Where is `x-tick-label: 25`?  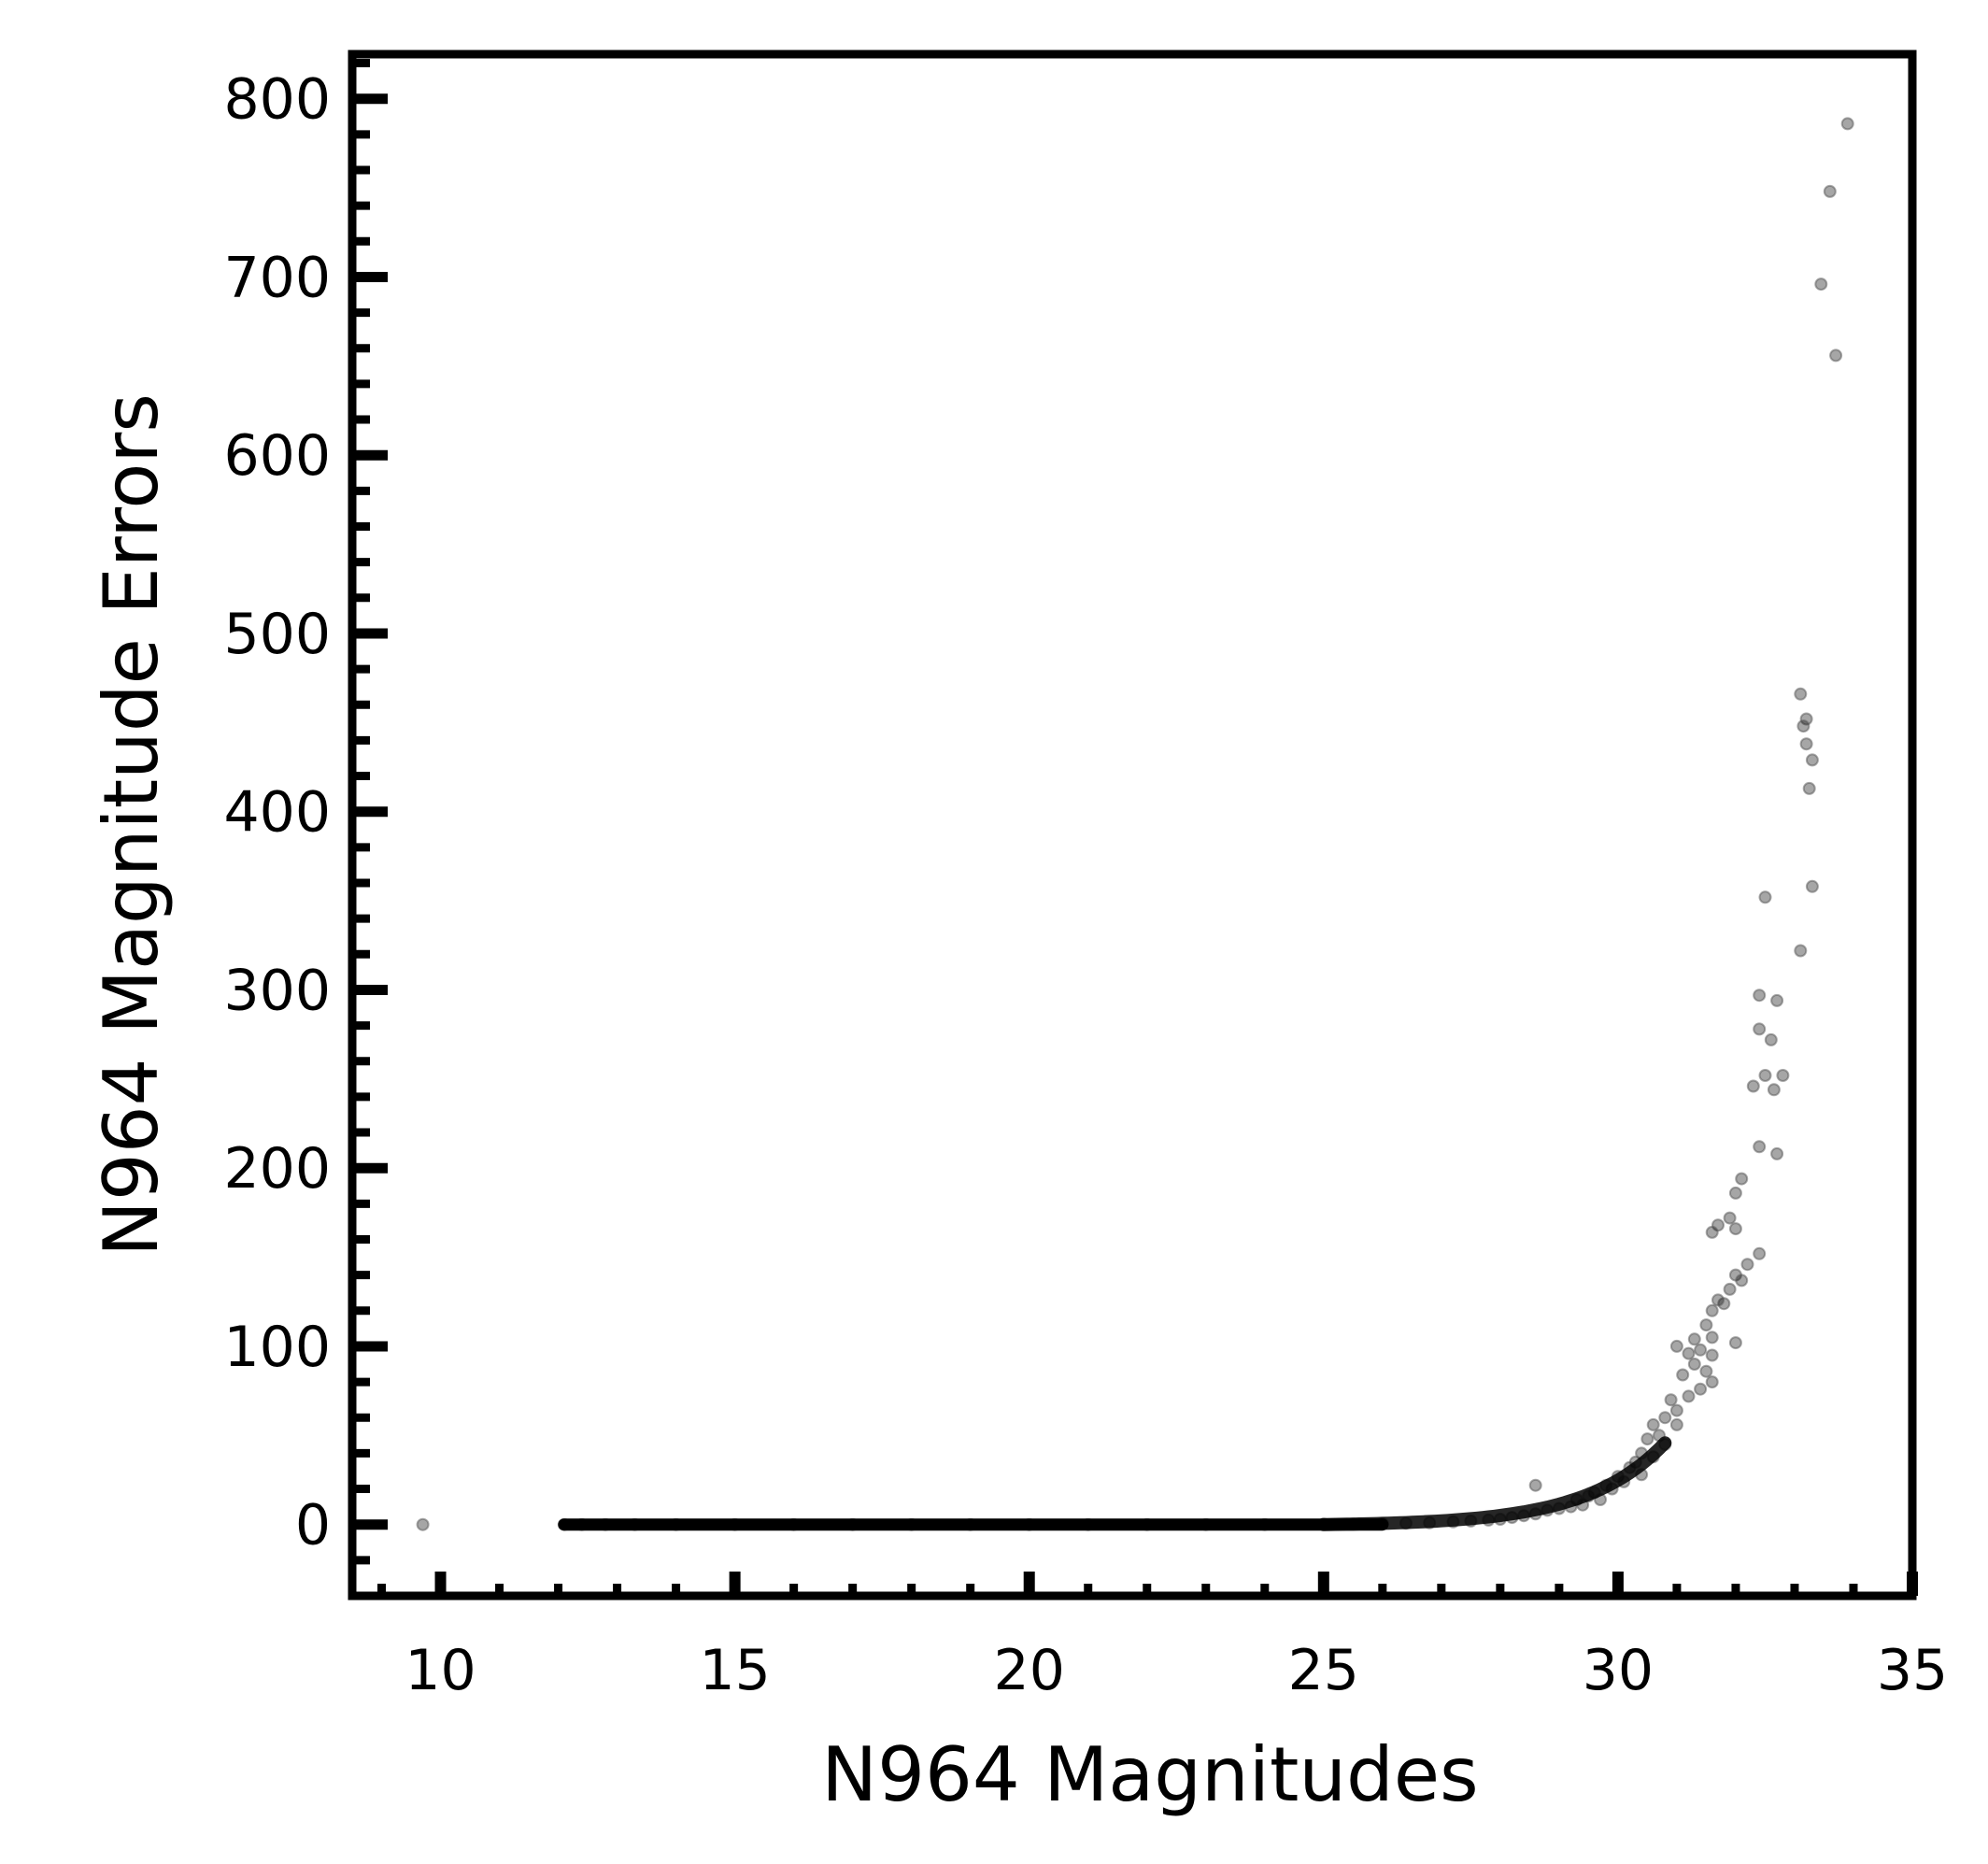
x-tick-label: 25 is located at coordinates (1323, 1671).